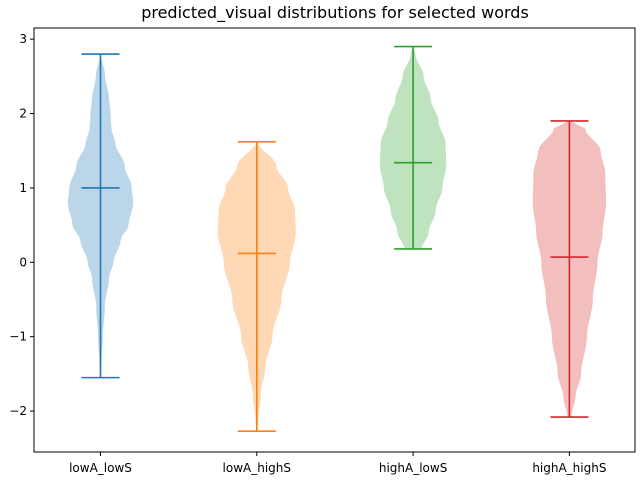 This screenshot has height=480, width=640. I want to click on y-tick-label-4: 1, so click(23, 188).